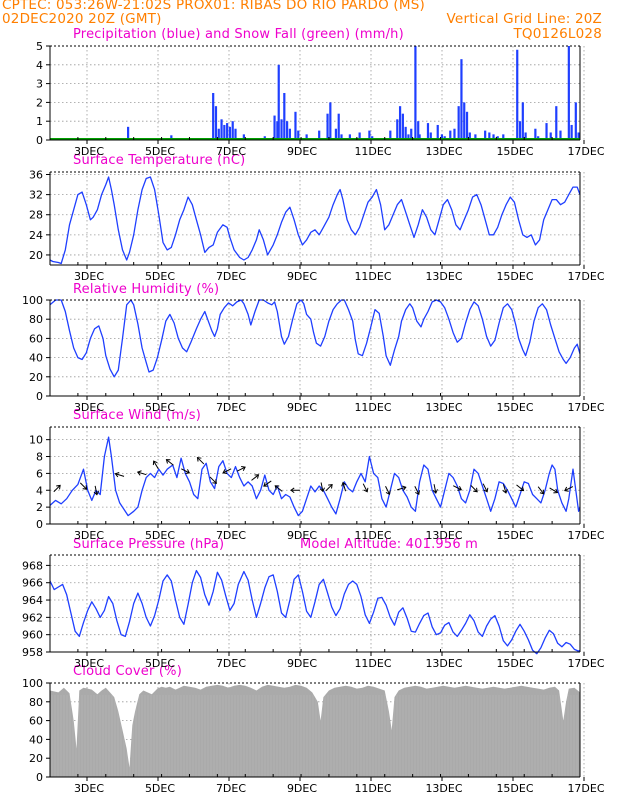 The height and width of the screenshot is (800, 618). Describe the element at coordinates (231, 535) in the screenshot. I see `x-tick-label: 7DEC` at that location.